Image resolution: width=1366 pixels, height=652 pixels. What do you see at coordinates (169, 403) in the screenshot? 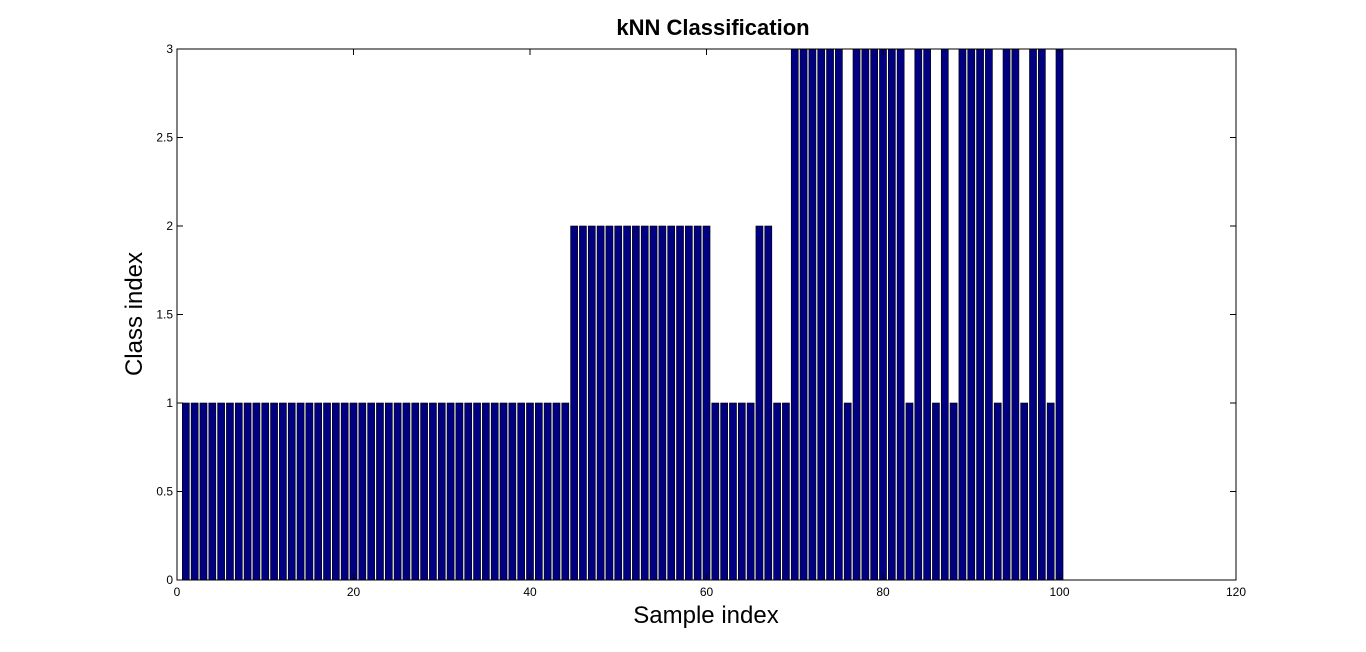
I see `y-tick-label: 1` at bounding box center [169, 403].